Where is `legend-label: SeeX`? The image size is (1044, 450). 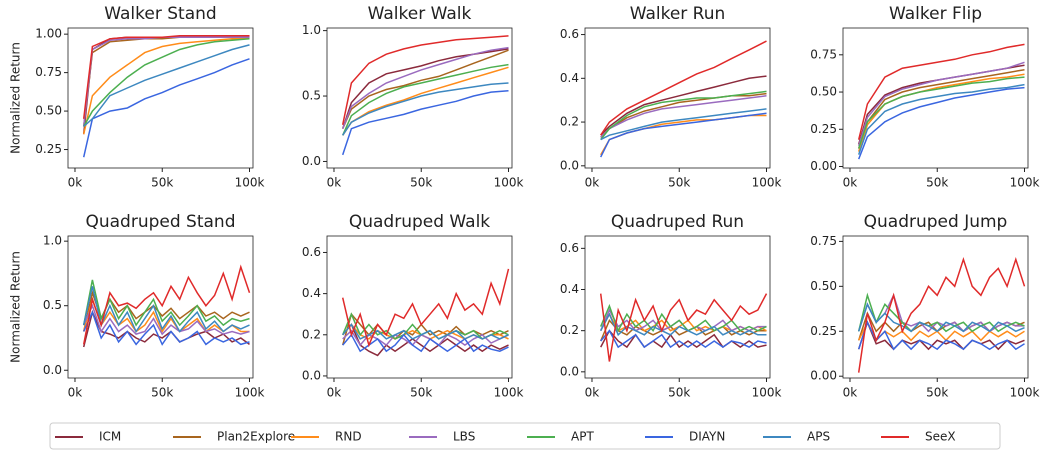
legend-label: SeeX is located at coordinates (940, 437).